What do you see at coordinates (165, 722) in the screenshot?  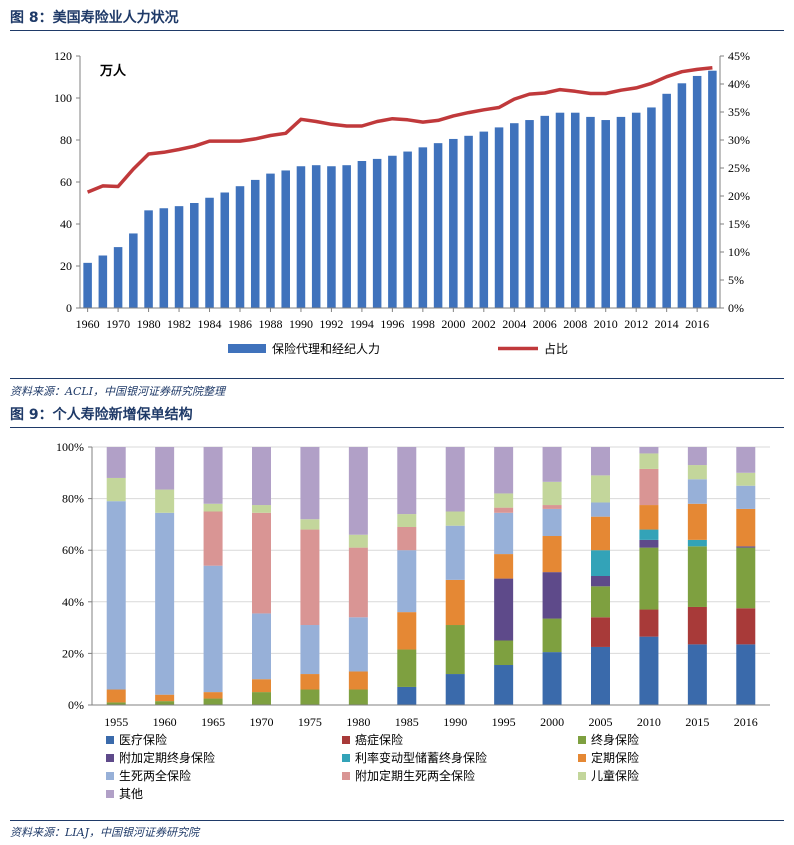 I see `figure9-x-tick-label: 1960` at bounding box center [165, 722].